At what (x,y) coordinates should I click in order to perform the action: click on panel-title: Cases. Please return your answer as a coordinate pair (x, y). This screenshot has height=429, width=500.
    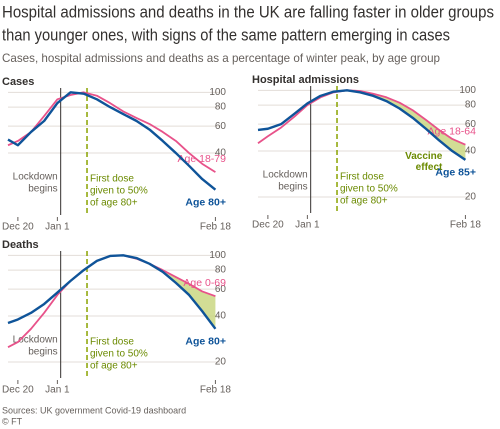
    Looking at the image, I should click on (18, 82).